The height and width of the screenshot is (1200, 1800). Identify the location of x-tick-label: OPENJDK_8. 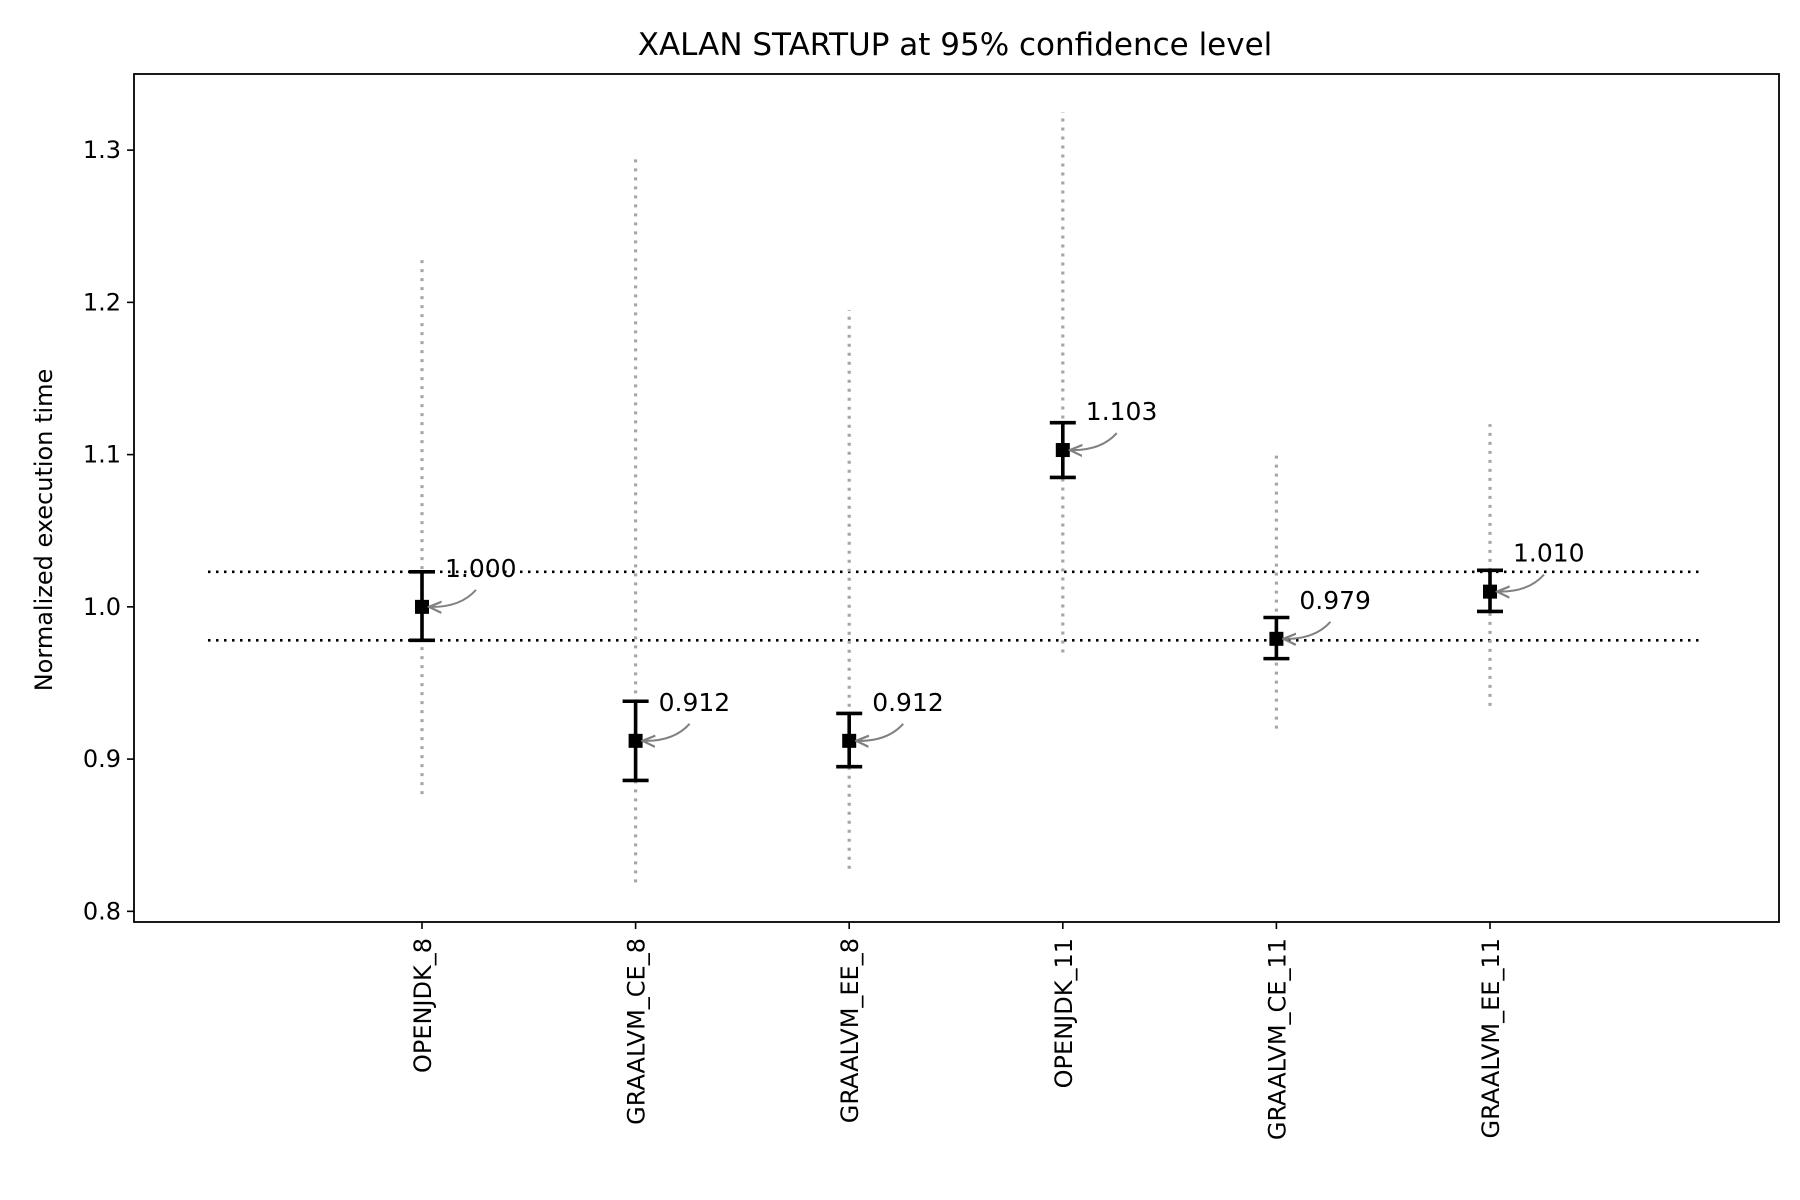
(423, 1005).